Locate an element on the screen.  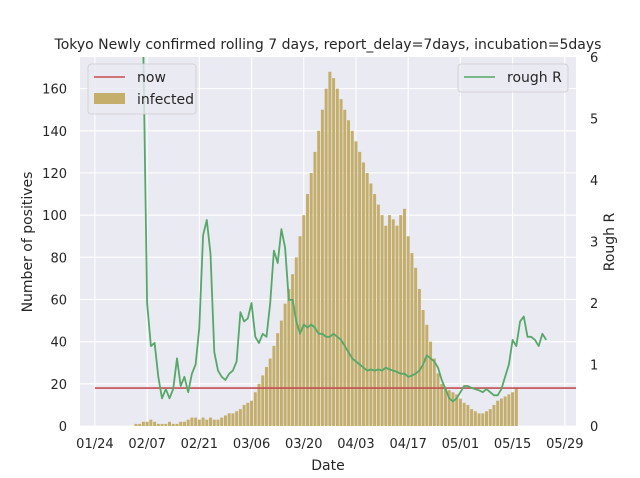
y-axis-label-left: Number of positives is located at coordinates (28, 242).